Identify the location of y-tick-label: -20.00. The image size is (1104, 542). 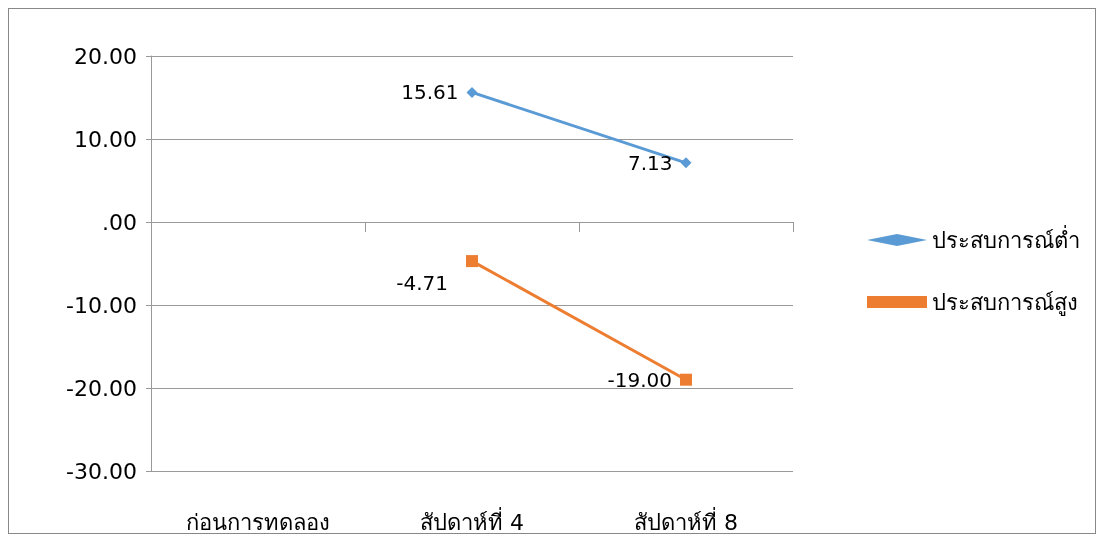
(101, 388).